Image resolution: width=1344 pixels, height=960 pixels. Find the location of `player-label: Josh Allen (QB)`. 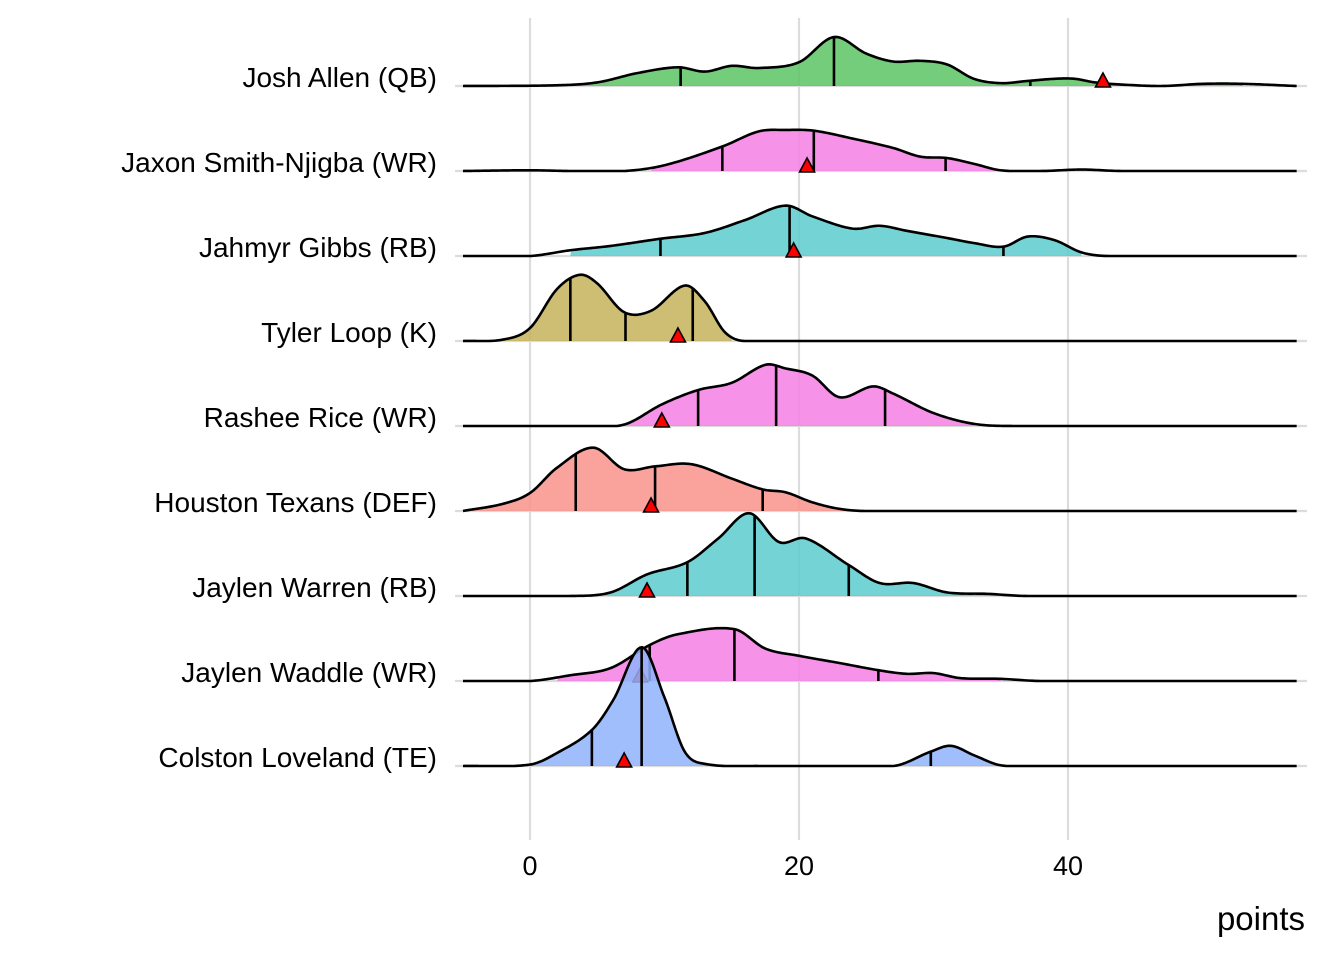

player-label: Josh Allen (QB) is located at coordinates (339, 77).